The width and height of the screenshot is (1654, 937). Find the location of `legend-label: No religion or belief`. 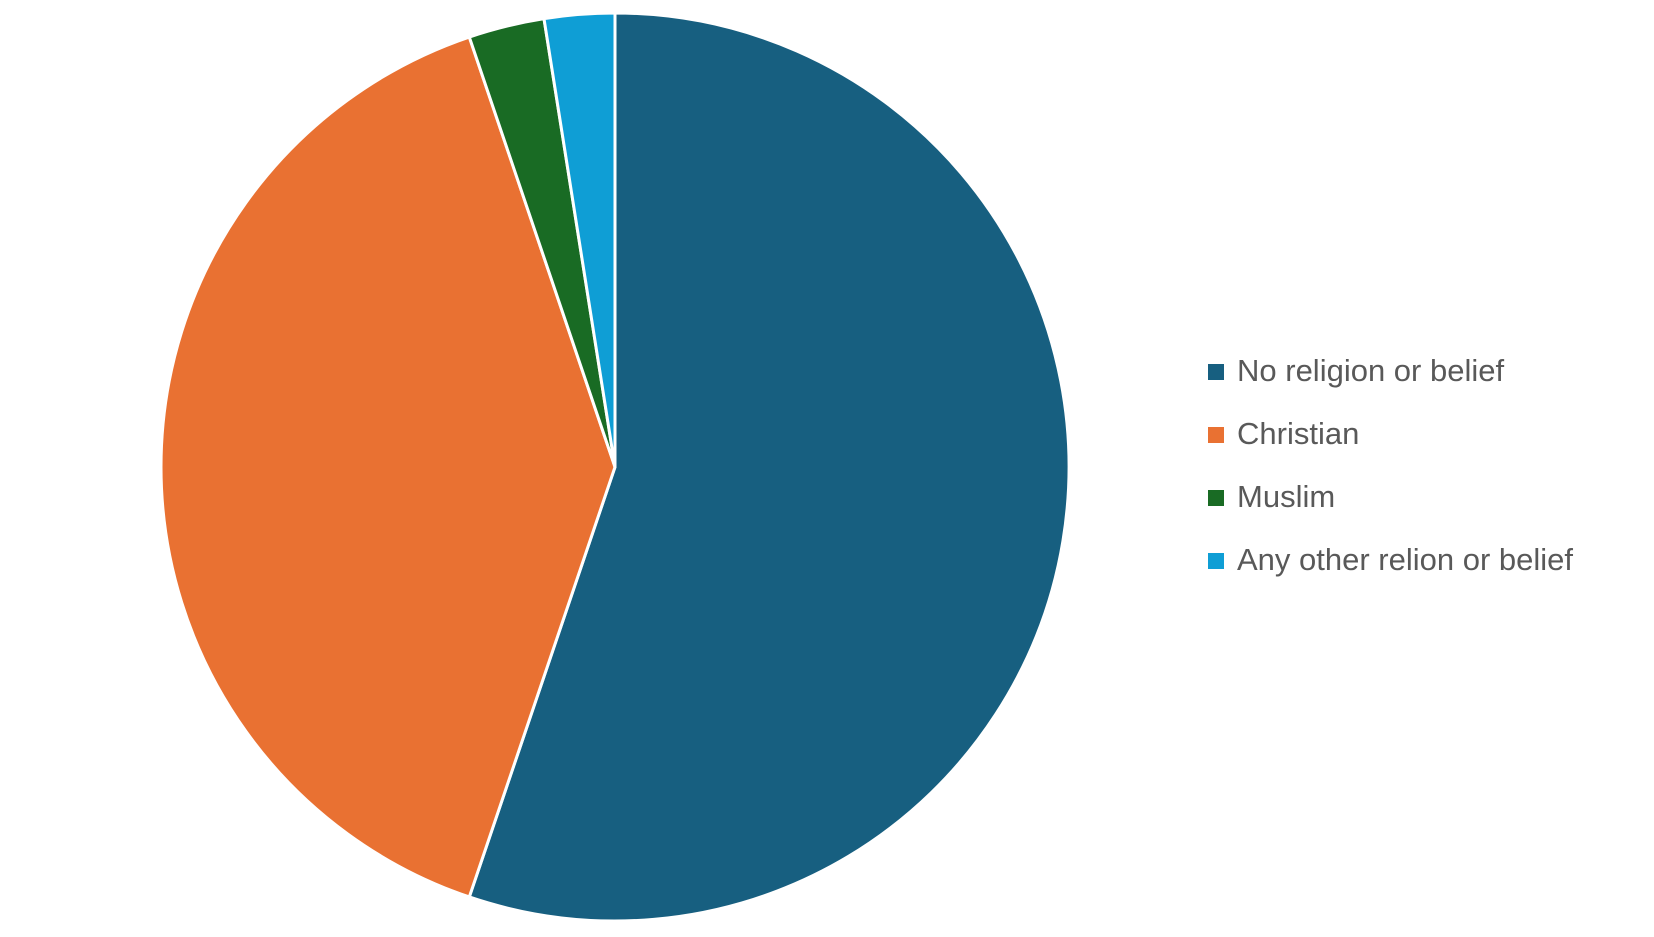

legend-label: No religion or belief is located at coordinates (1370, 370).